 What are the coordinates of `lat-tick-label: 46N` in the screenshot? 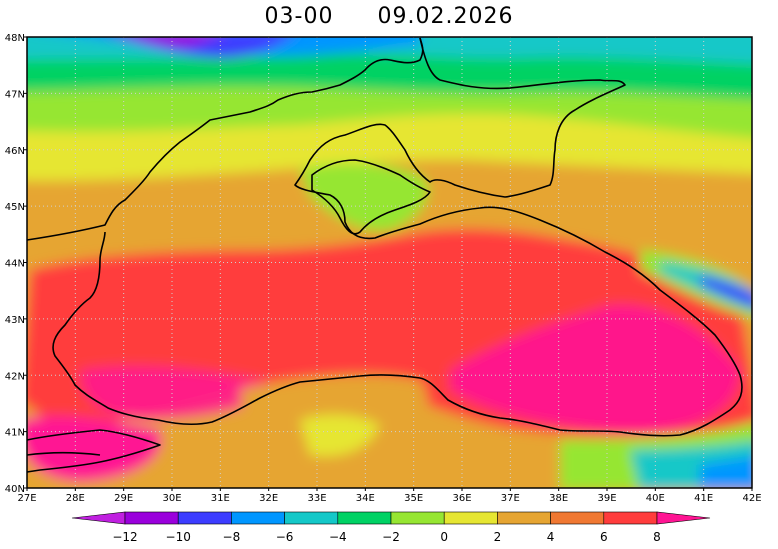 It's located at (15, 151).